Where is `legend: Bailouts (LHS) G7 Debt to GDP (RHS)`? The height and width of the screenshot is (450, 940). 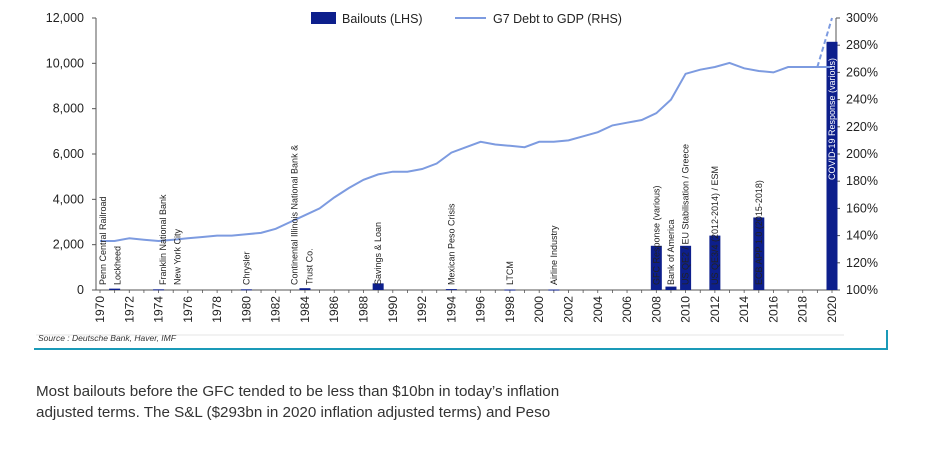
legend: Bailouts (LHS) G7 Debt to GDP (RHS) is located at coordinates (466, 19).